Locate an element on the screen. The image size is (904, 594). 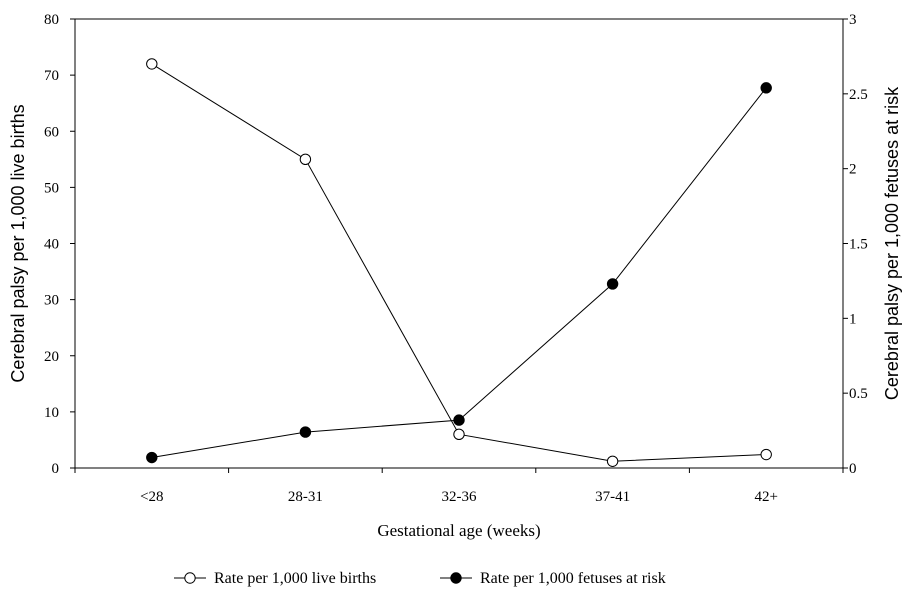
left-y-axis-title: Cerebral palsy per 1,000 live births is located at coordinates (18, 243).